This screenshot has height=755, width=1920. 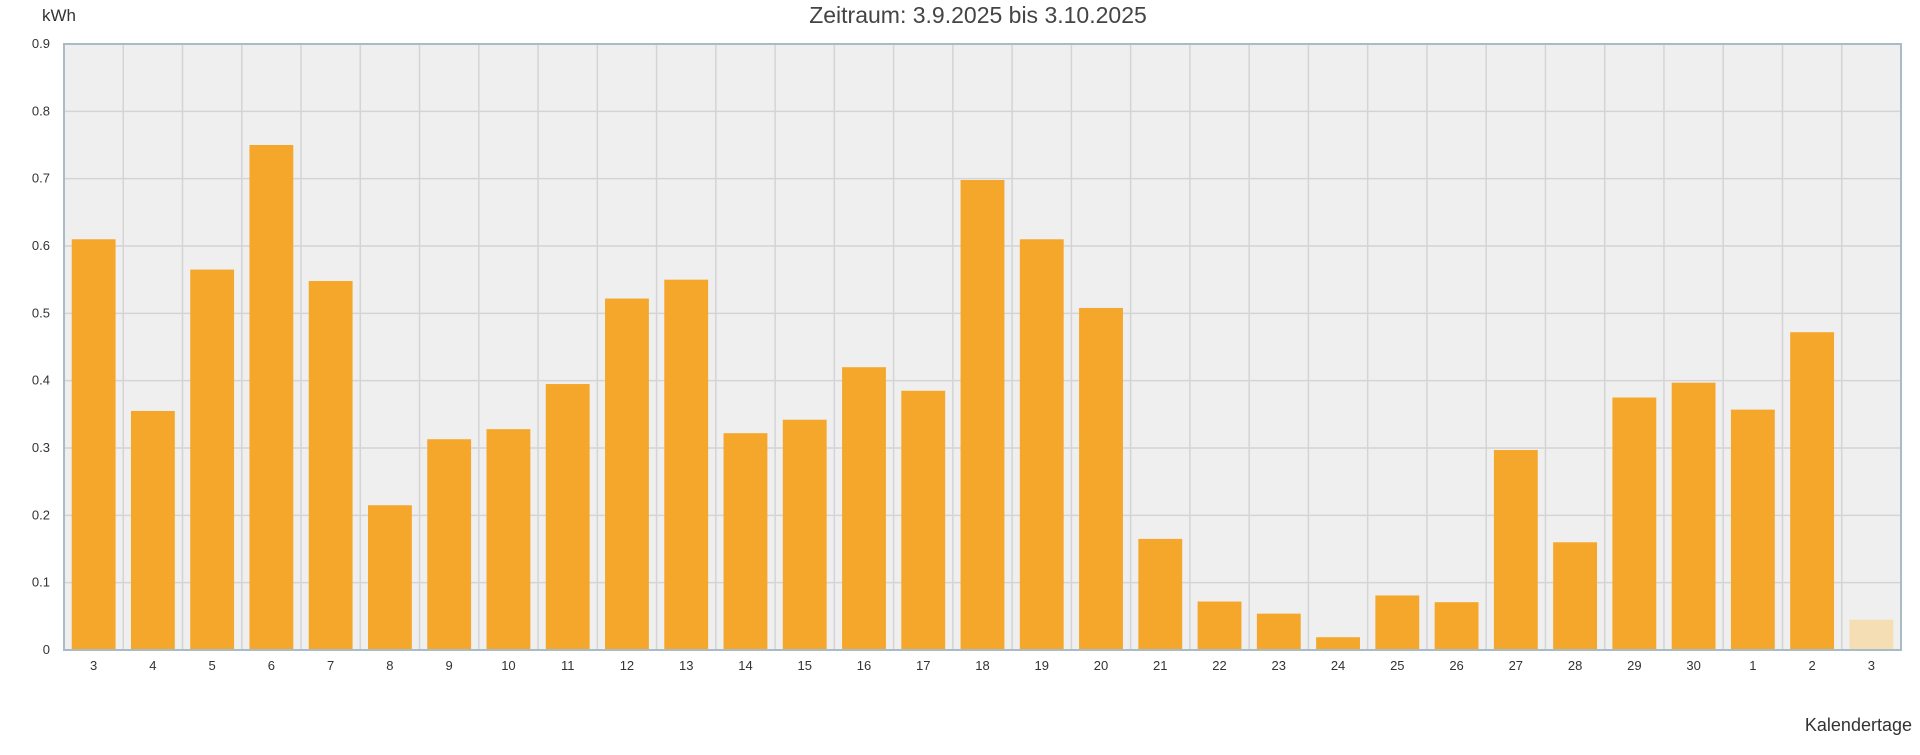 What do you see at coordinates (627, 665) in the screenshot?
I see `x-tick-label: 12` at bounding box center [627, 665].